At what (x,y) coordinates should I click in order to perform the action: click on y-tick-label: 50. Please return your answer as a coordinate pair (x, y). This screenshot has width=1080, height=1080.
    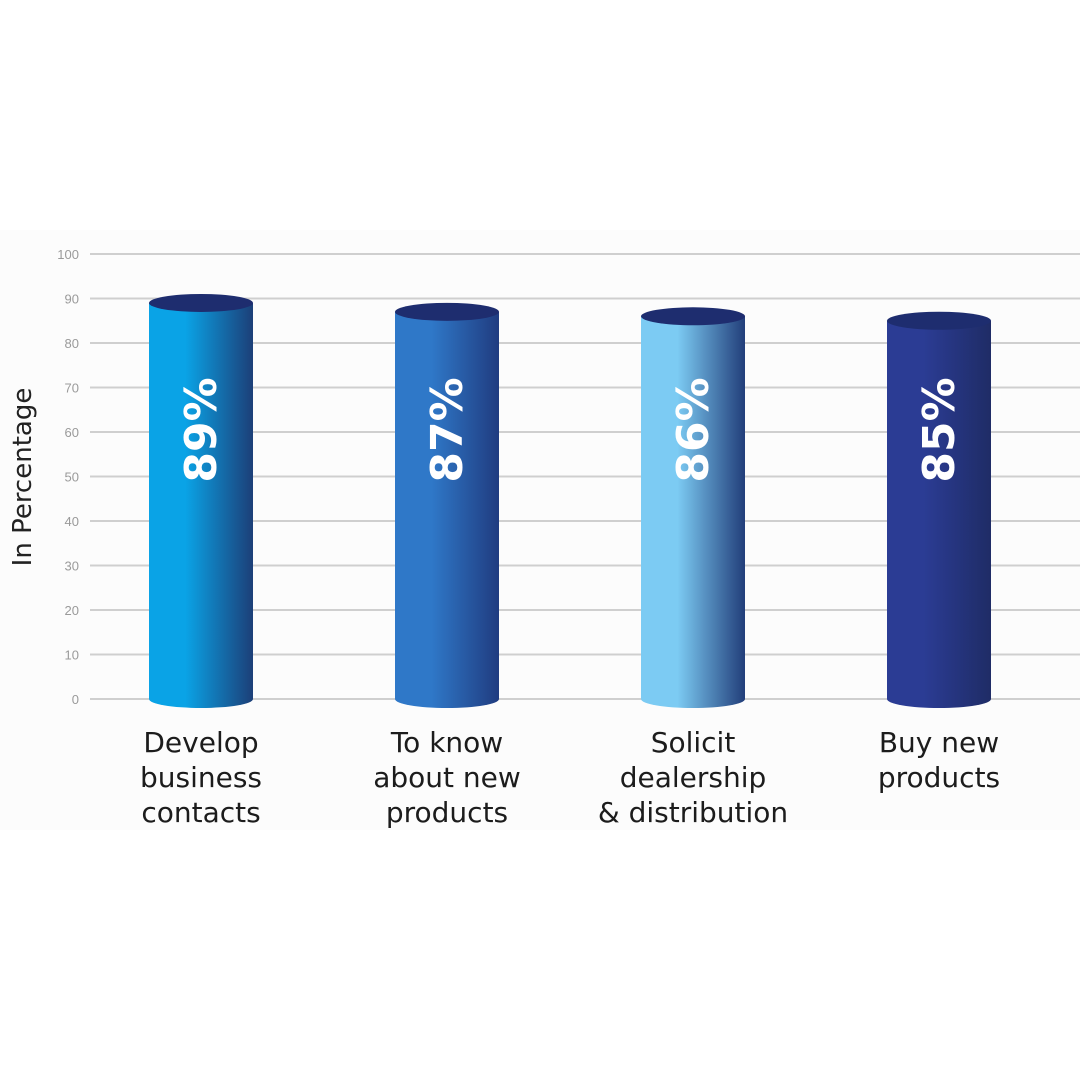
    Looking at the image, I should click on (72, 477).